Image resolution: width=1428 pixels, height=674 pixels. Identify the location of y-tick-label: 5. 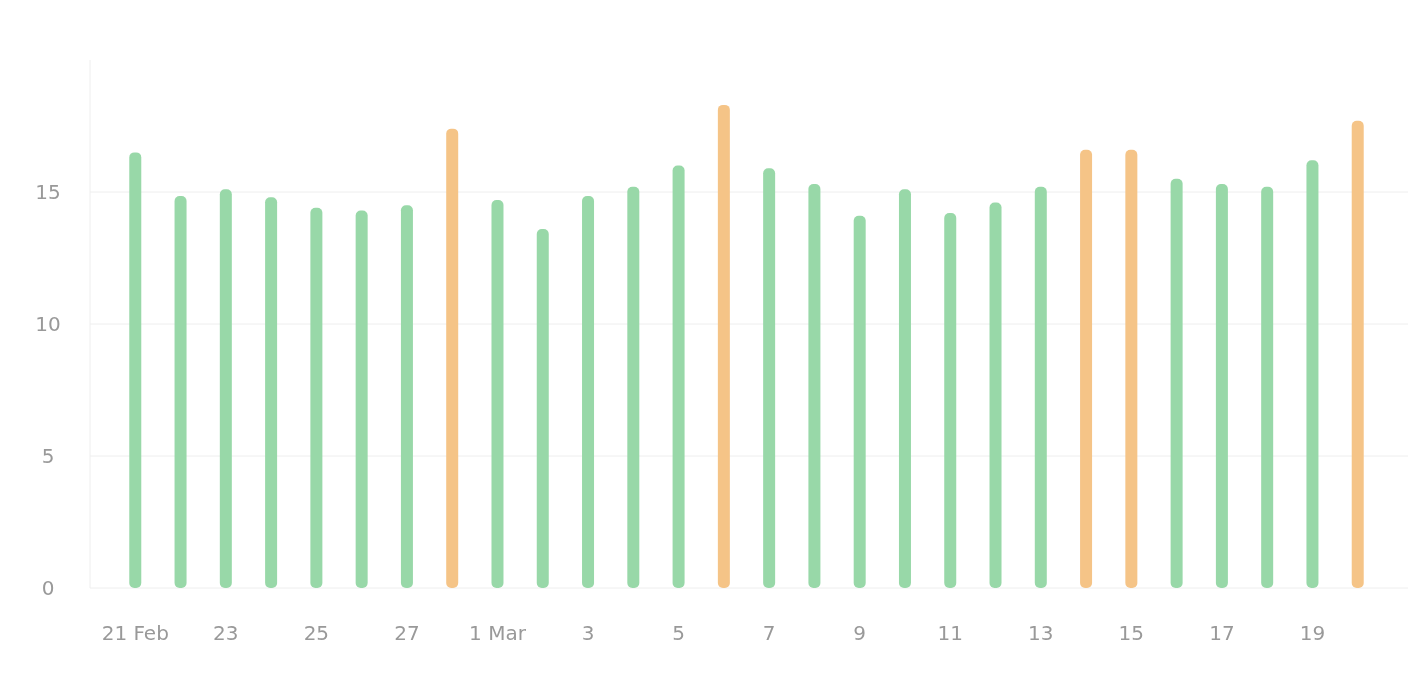
(48, 456).